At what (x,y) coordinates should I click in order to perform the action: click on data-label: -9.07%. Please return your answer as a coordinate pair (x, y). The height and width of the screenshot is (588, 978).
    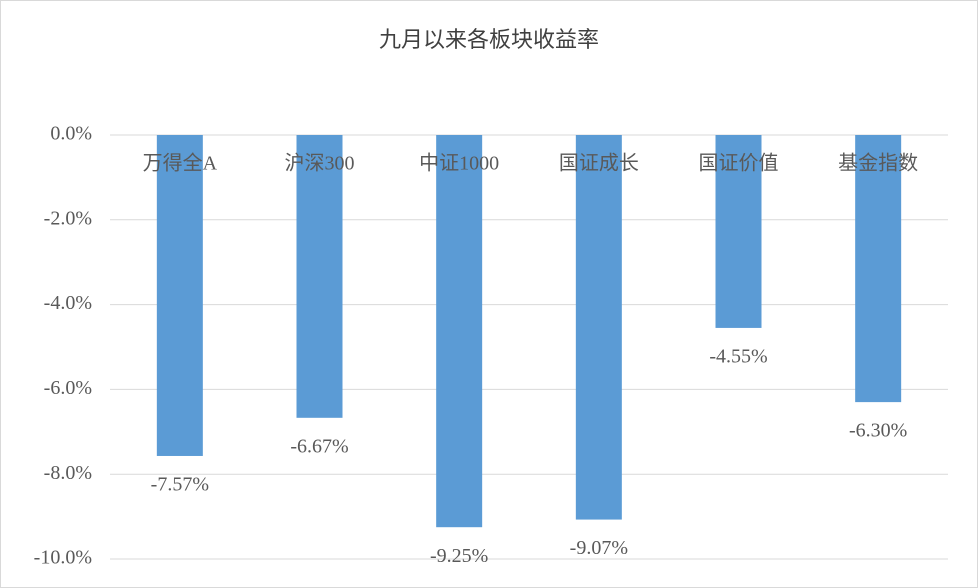
    Looking at the image, I should click on (599, 548).